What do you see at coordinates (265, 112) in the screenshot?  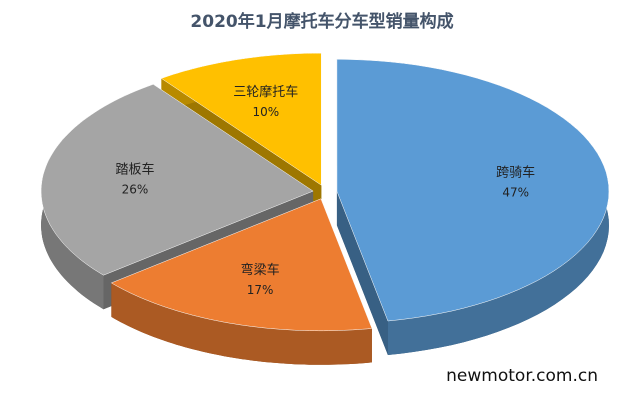 I see `value-label: 10%` at bounding box center [265, 112].